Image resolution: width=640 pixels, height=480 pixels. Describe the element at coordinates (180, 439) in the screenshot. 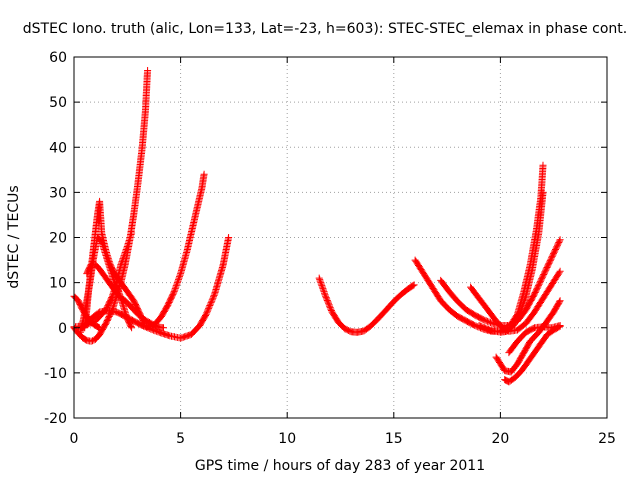

I see `x-tick-label: 5` at that location.